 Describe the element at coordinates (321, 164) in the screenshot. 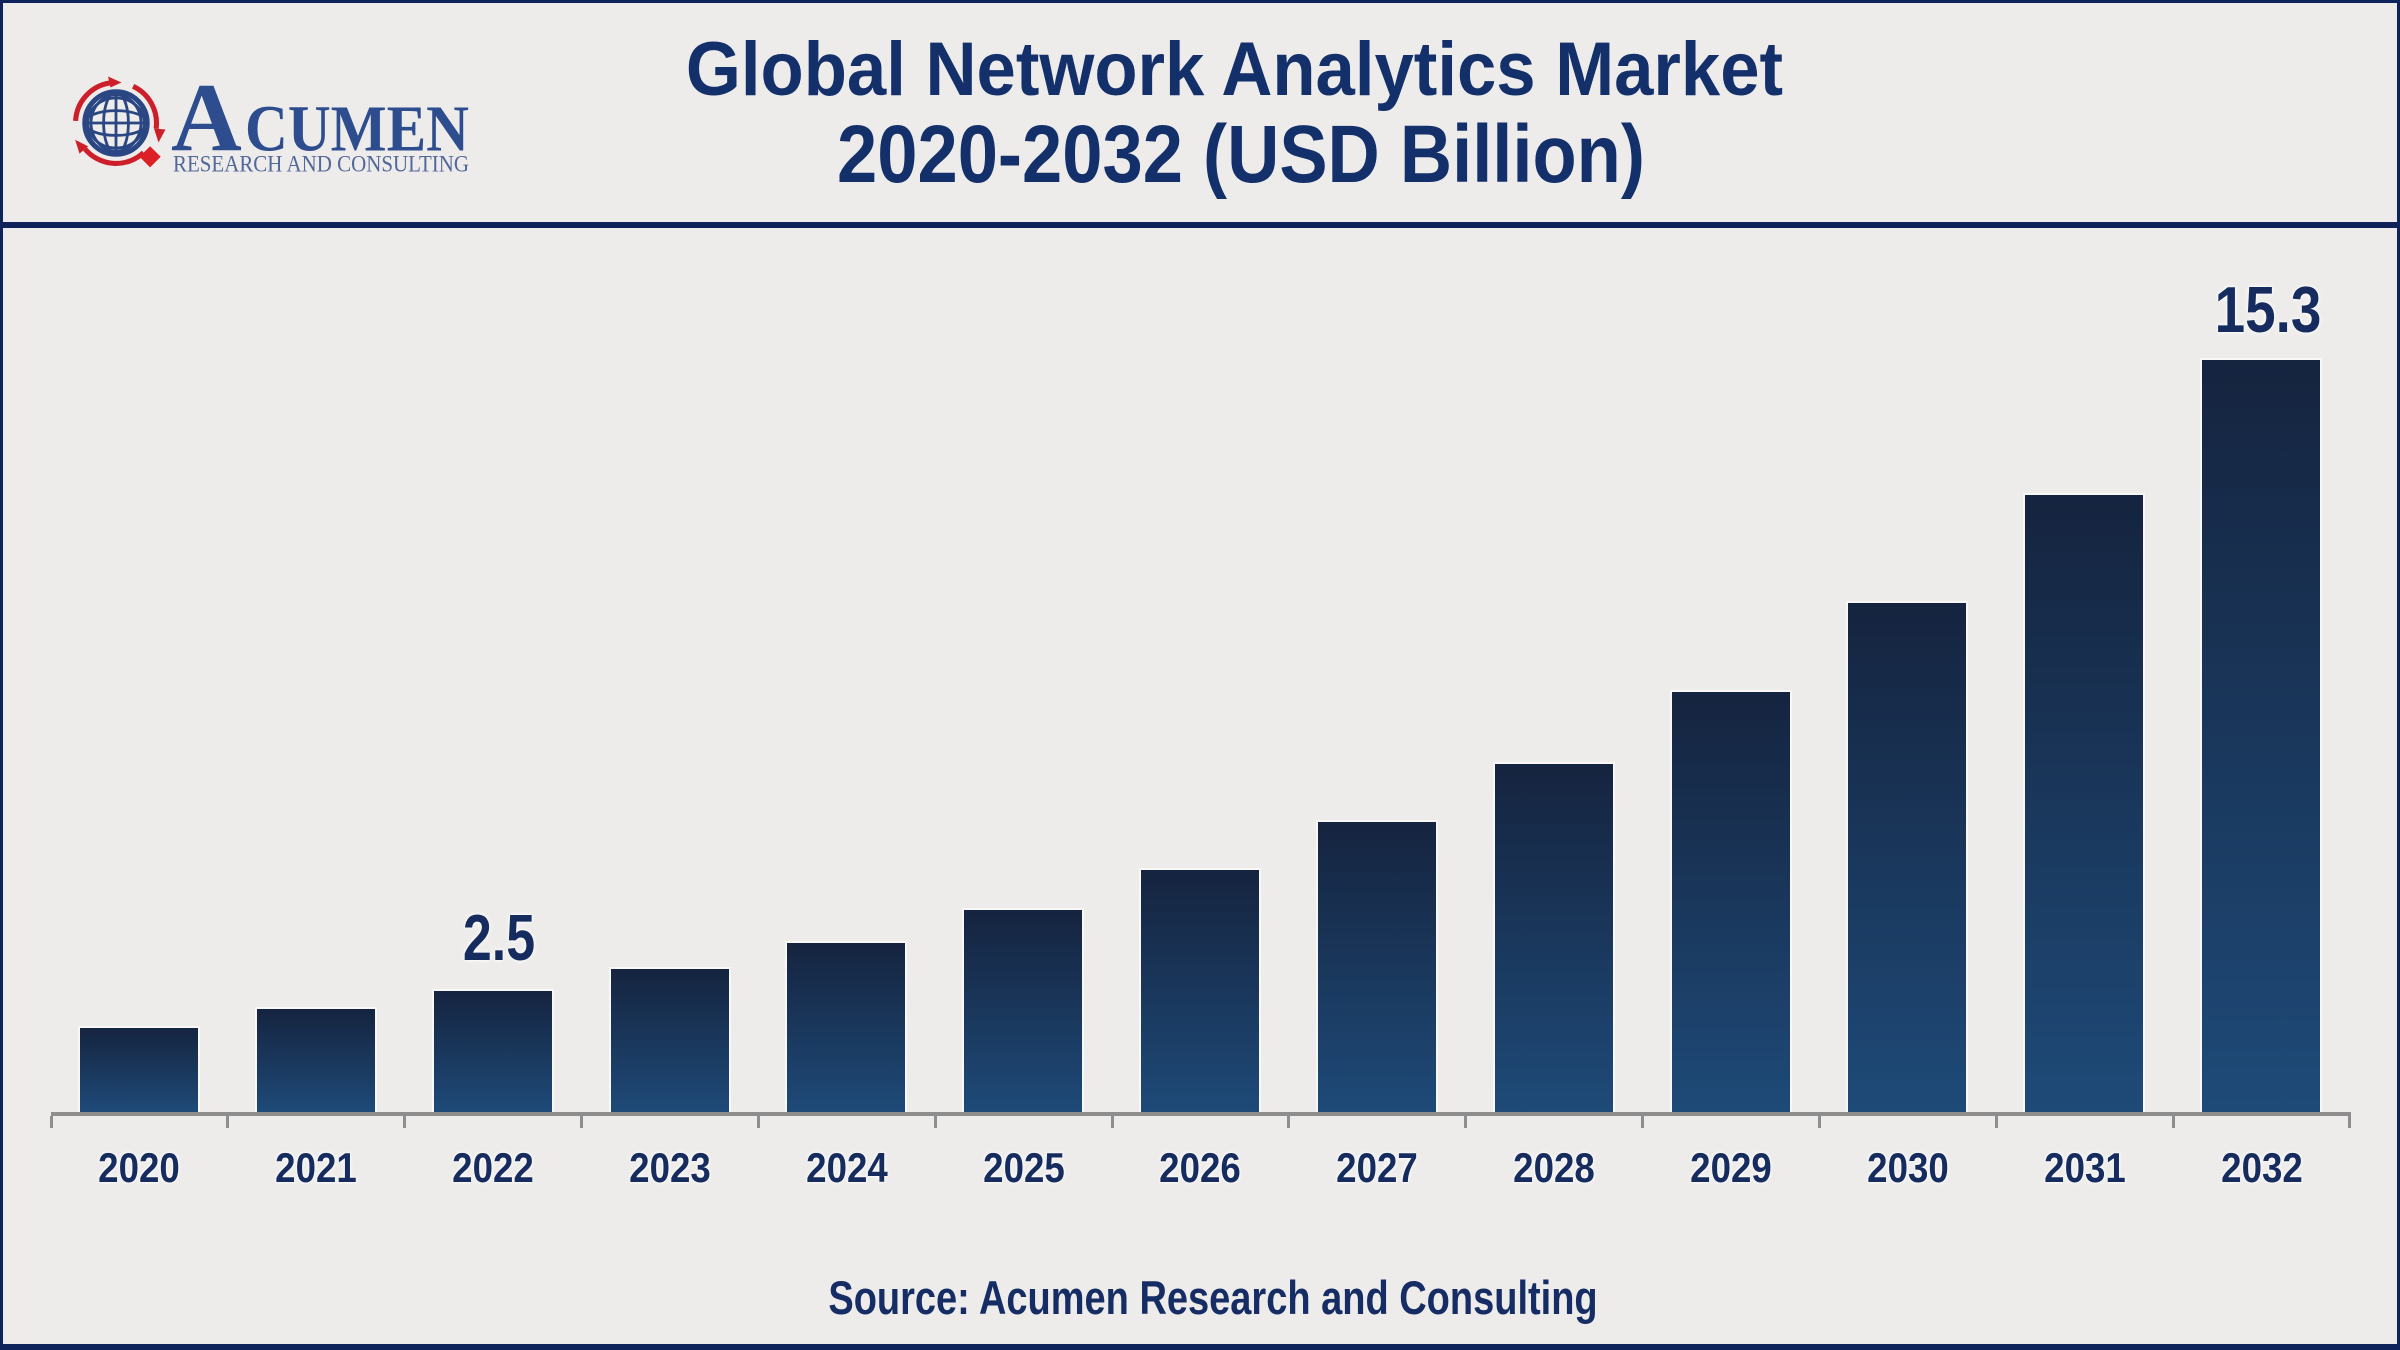

I see `svg-text: RESEARCH AND CONSULTING` at that location.